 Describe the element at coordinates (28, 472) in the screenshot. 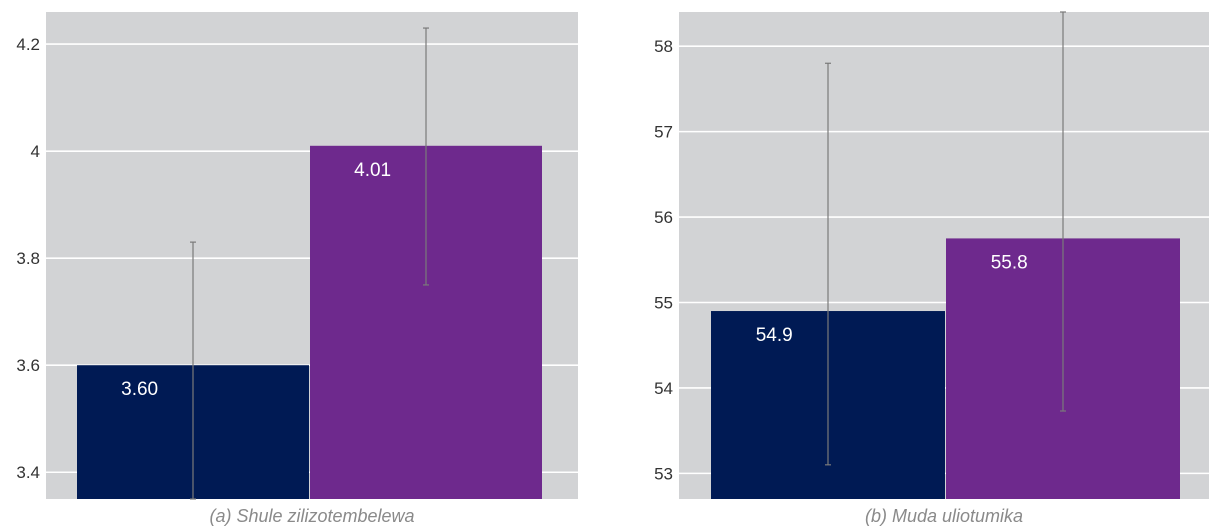

I see `y-tick-label: 3.4` at that location.